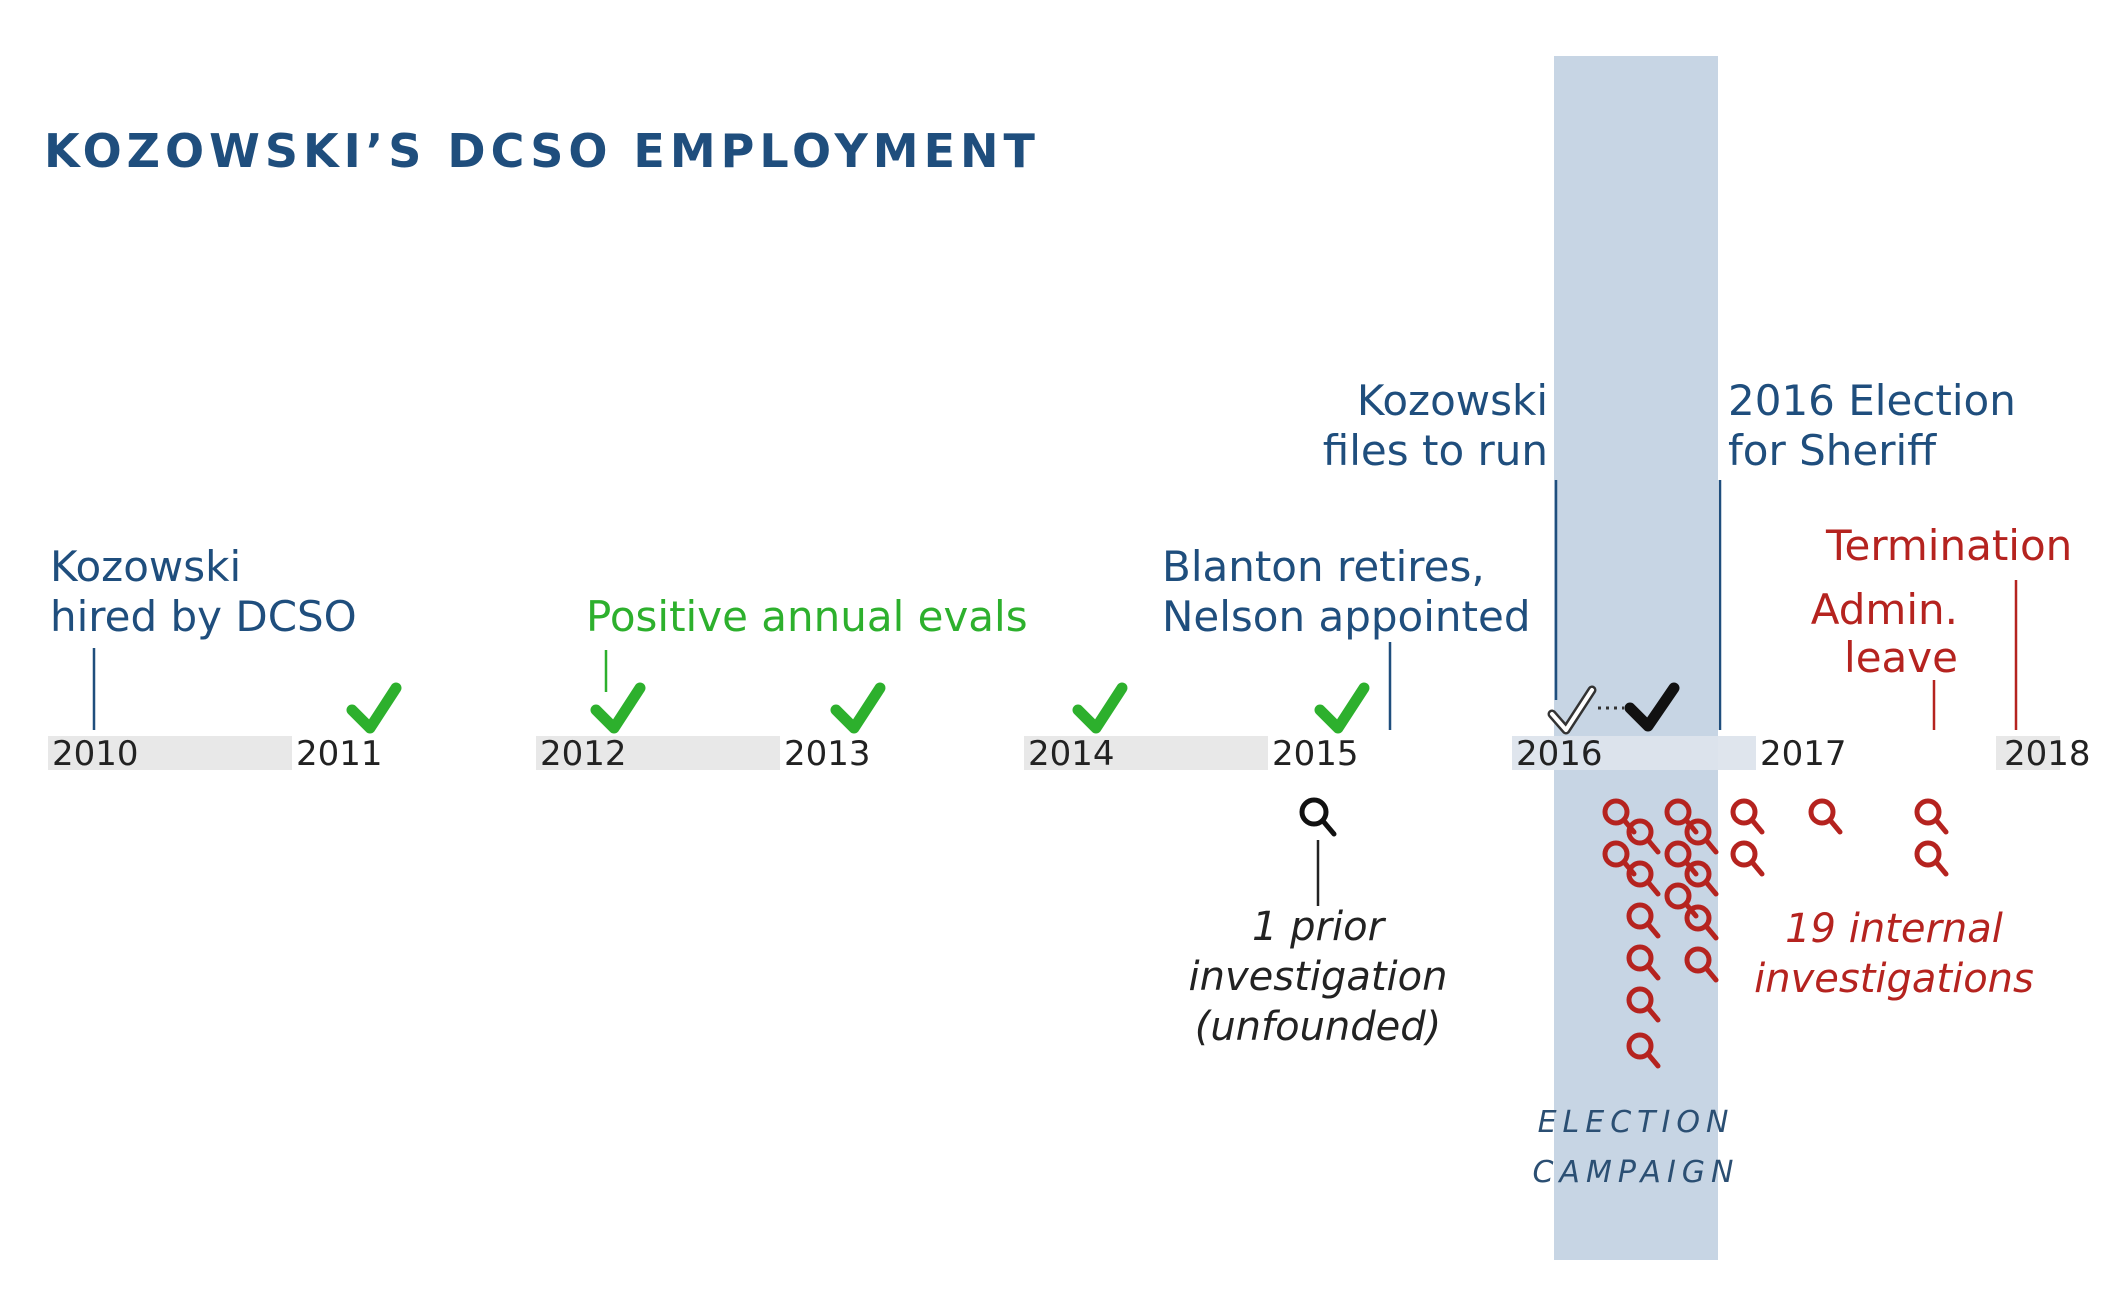 Image resolution: width=2128 pixels, height=1291 pixels. Describe the element at coordinates (1872, 400) in the screenshot. I see `event-election-line1: 2016 Election` at that location.